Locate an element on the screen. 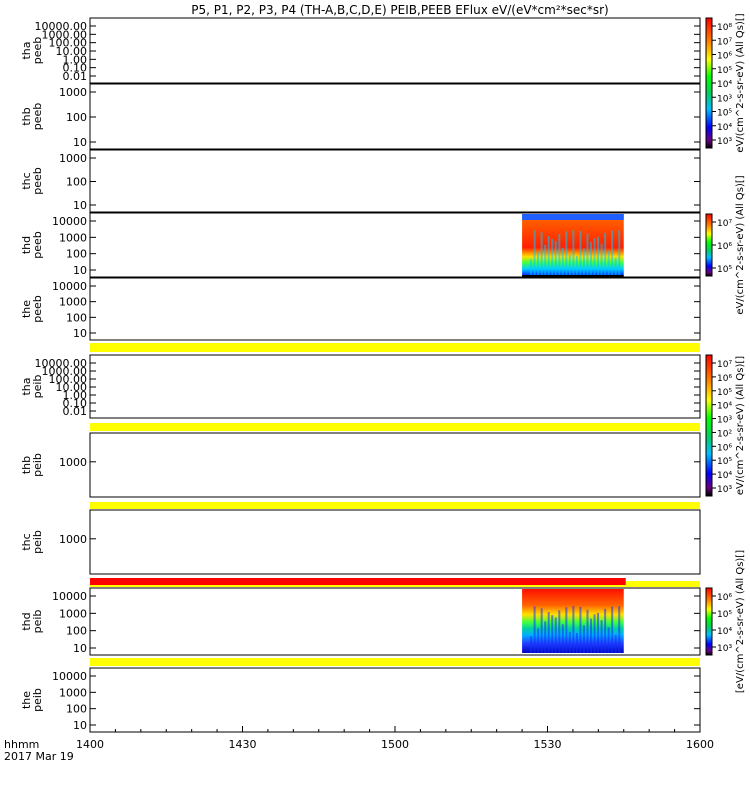  x-tick-label: 1430 is located at coordinates (243, 744).